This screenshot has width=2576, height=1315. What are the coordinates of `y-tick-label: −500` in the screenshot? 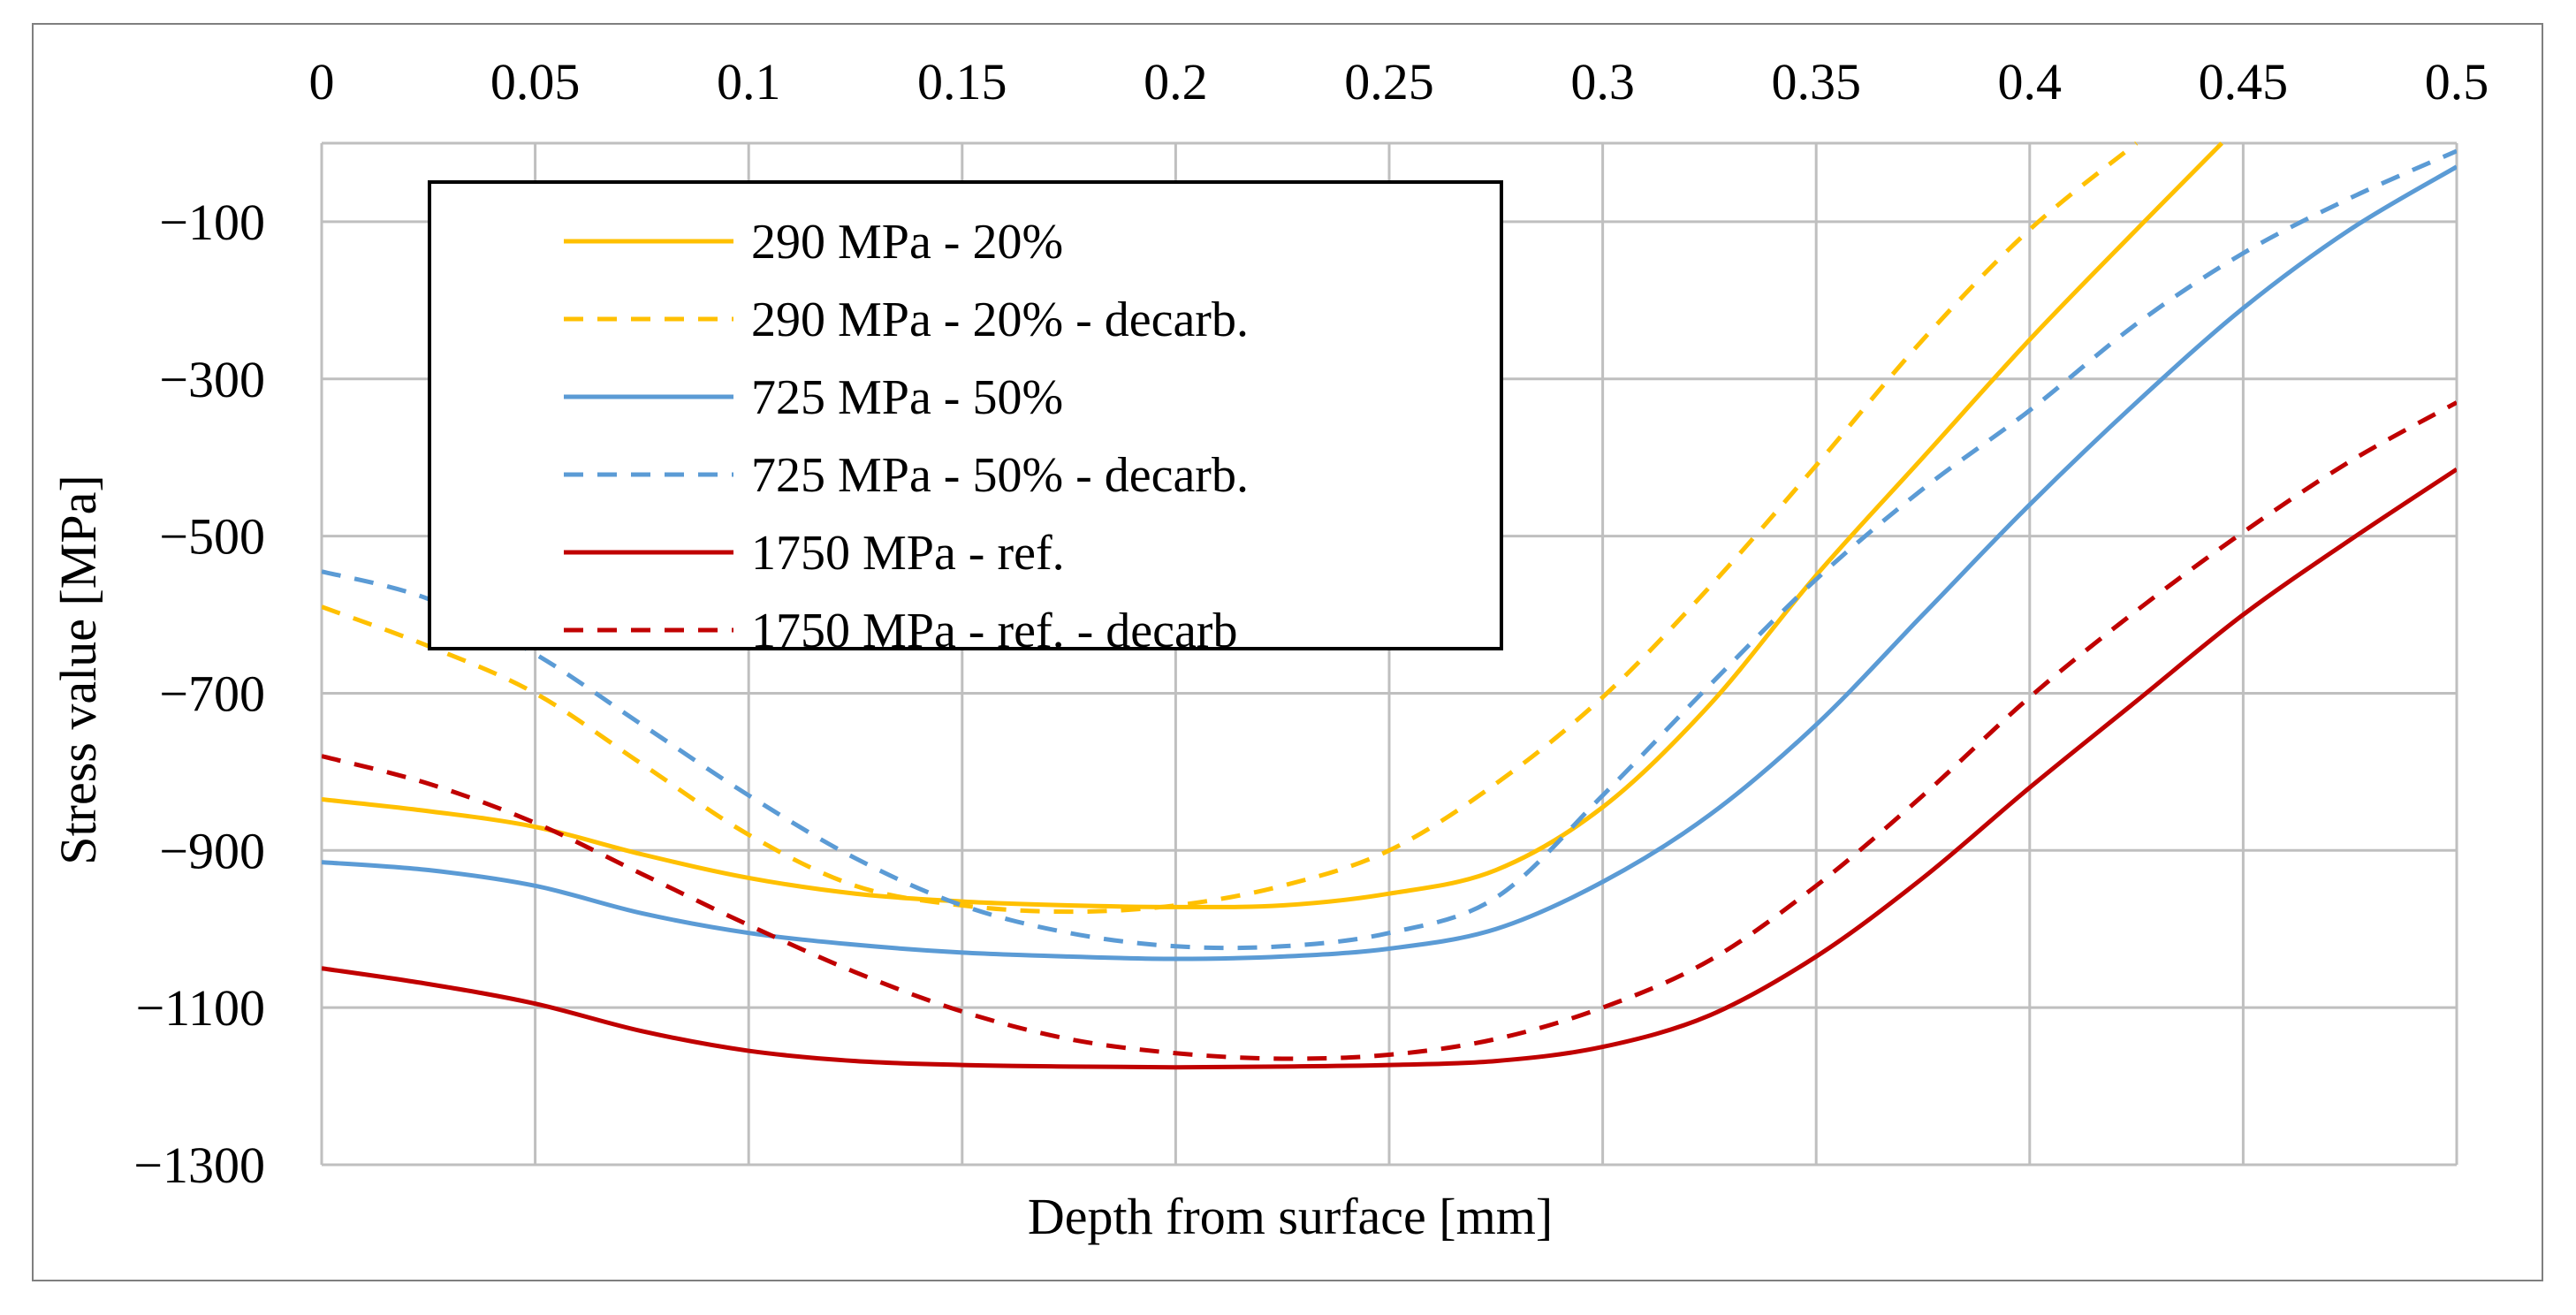 It's located at (212, 537).